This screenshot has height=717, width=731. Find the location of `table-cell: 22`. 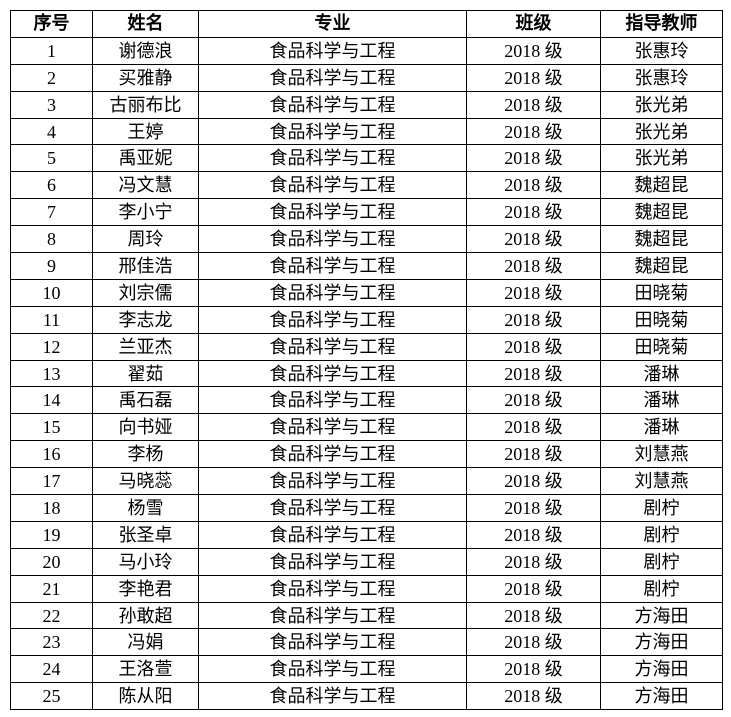

table-cell: 22 is located at coordinates (51, 615).